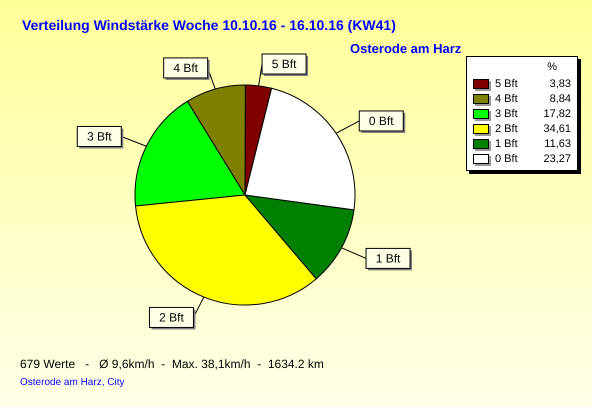 This screenshot has width=592, height=407. What do you see at coordinates (172, 364) in the screenshot?
I see `text: 679 Werte - Ø 9,6km/h - Max. 38,1km/h - 1634.2 km` at bounding box center [172, 364].